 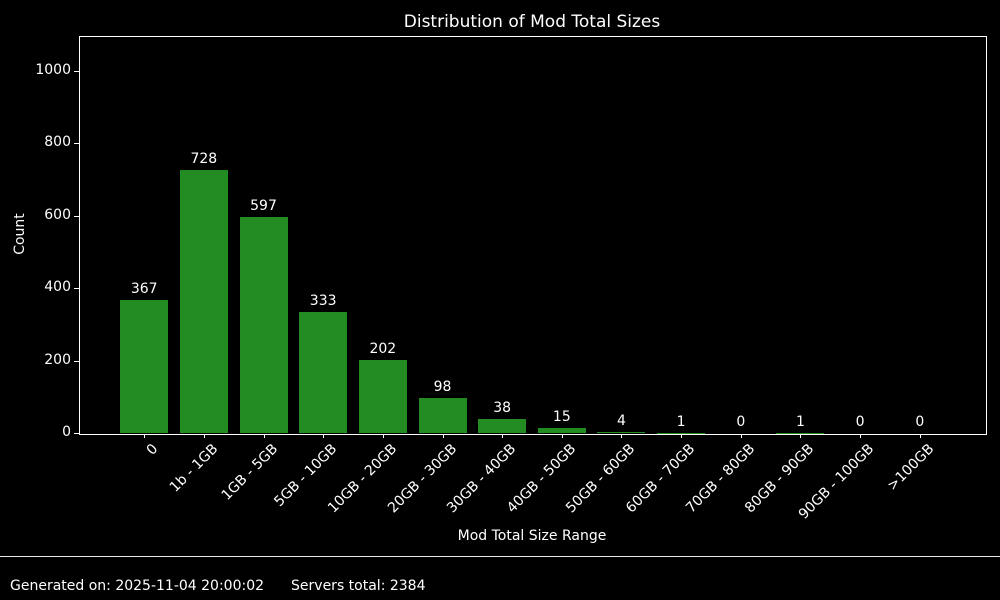 What do you see at coordinates (57, 142) in the screenshot?
I see `y-tick-label: 800` at bounding box center [57, 142].